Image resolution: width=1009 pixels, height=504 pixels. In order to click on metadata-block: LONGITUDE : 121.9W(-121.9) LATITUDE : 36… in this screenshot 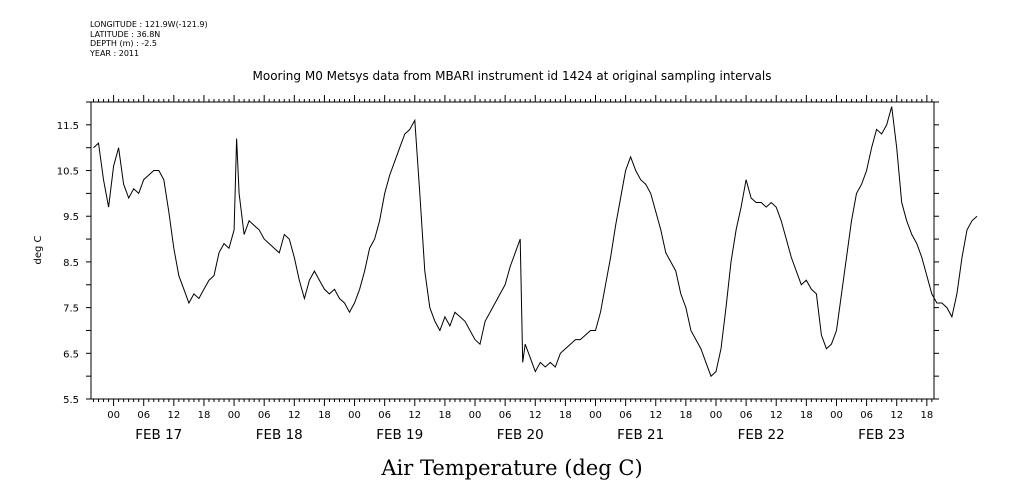, I will do `click(149, 39)`.